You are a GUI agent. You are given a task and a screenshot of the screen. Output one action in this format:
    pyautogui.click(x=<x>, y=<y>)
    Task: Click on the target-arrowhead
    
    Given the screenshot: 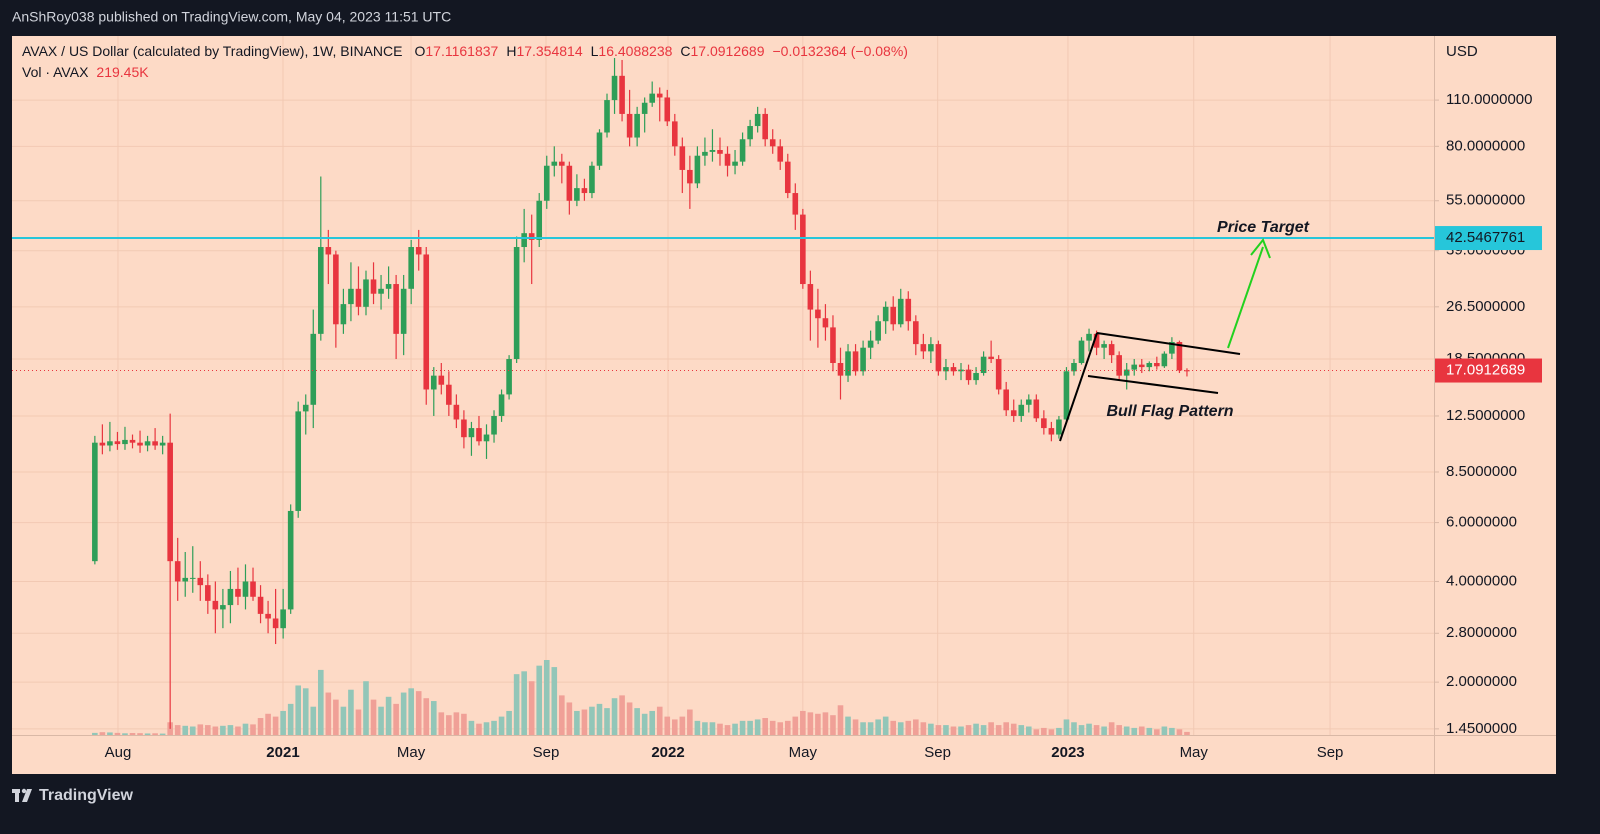 What is the action you would take?
    pyautogui.click(x=1260, y=248)
    